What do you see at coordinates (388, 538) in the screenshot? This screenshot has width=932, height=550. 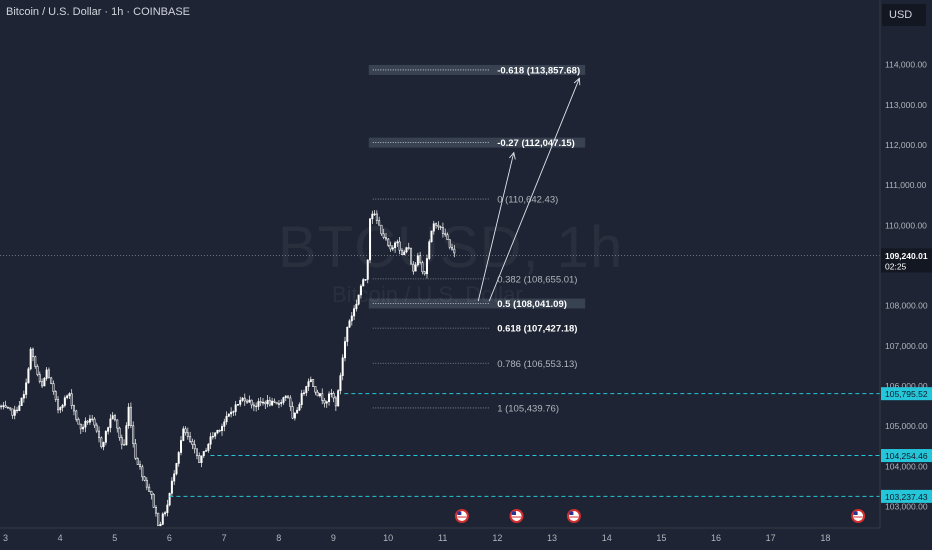 I see `time-axis-tick-label: 10` at bounding box center [388, 538].